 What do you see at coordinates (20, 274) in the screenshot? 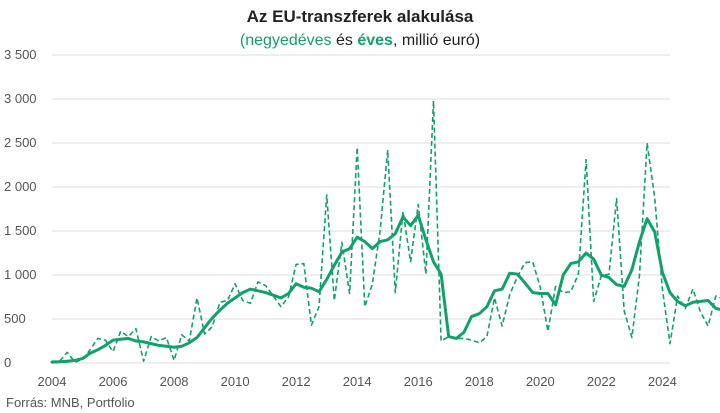
I see `y-tick-label: 1 000` at bounding box center [20, 274].